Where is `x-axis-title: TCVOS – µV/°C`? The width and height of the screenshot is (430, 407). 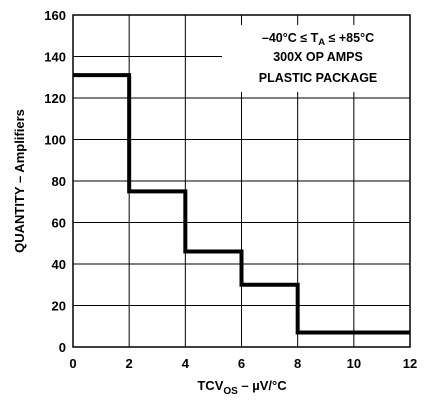
x-axis-title: TCVOS – µV/°C is located at coordinates (242, 387).